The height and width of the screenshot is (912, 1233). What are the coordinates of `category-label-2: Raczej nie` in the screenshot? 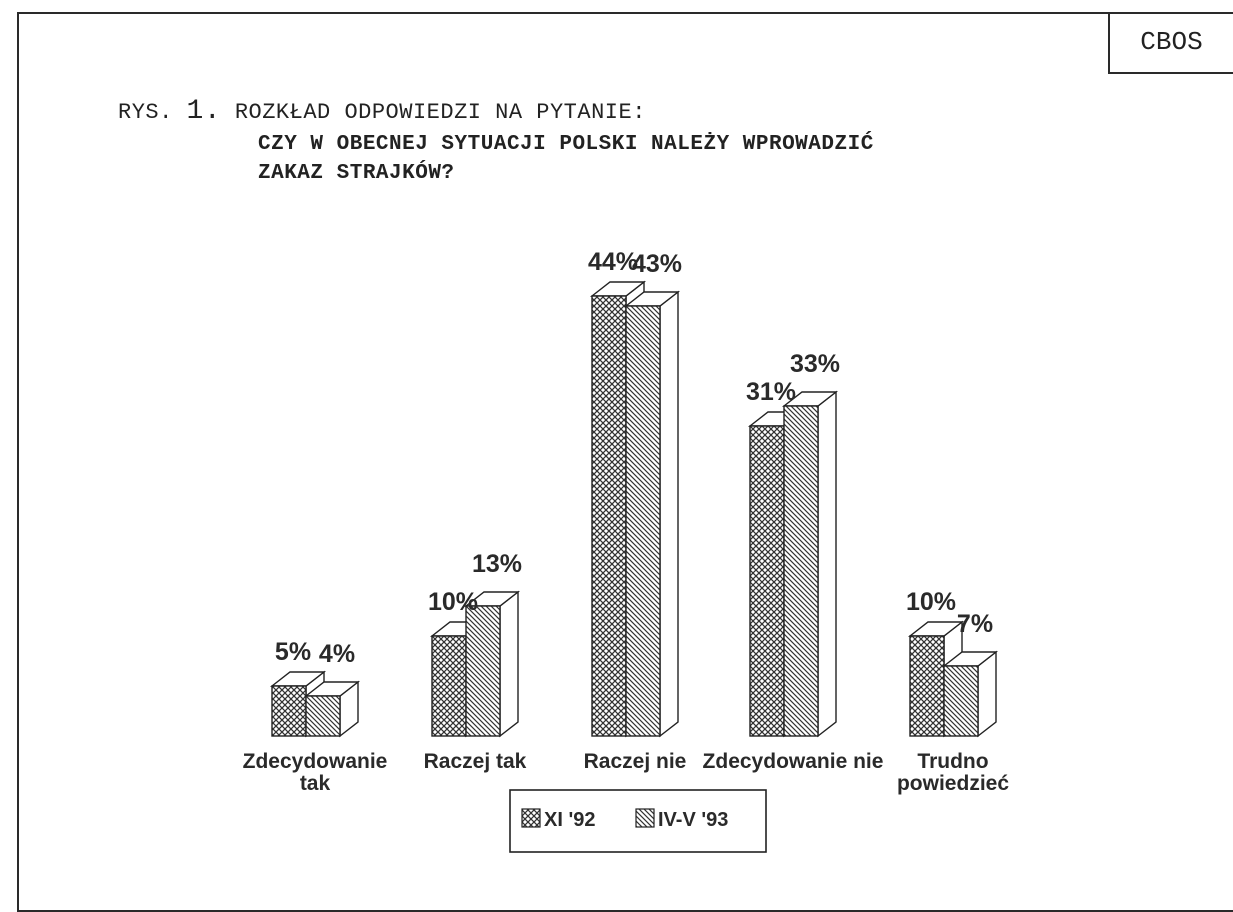 It's located at (635, 761).